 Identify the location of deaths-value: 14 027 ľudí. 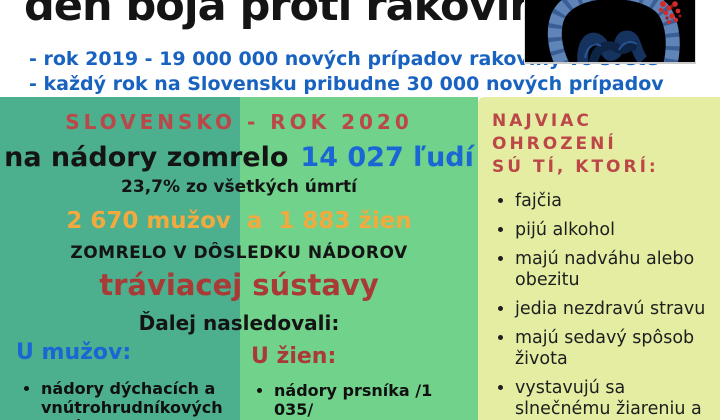
(387, 157).